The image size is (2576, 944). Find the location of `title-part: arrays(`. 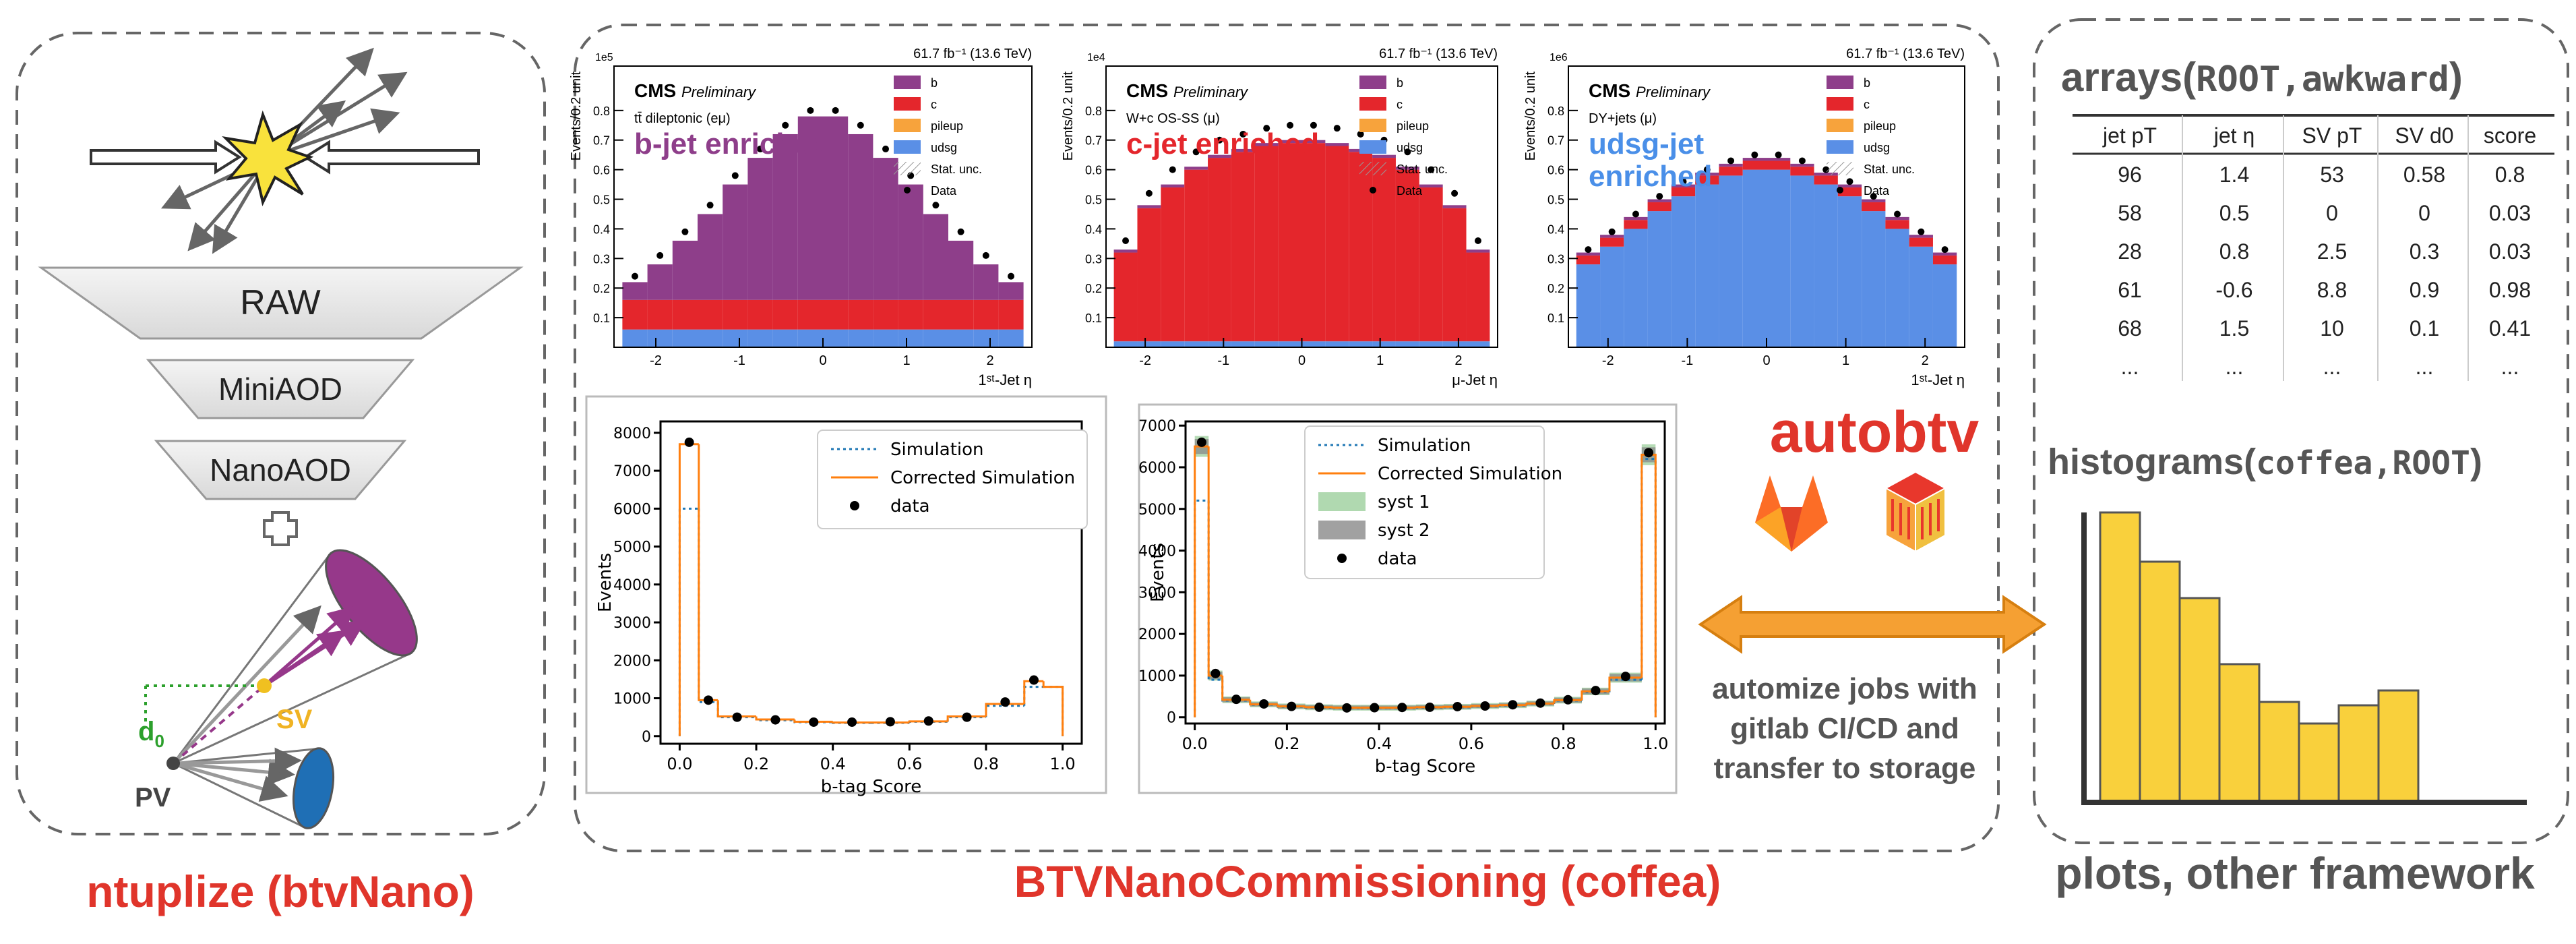

title-part: arrays( is located at coordinates (2128, 77).